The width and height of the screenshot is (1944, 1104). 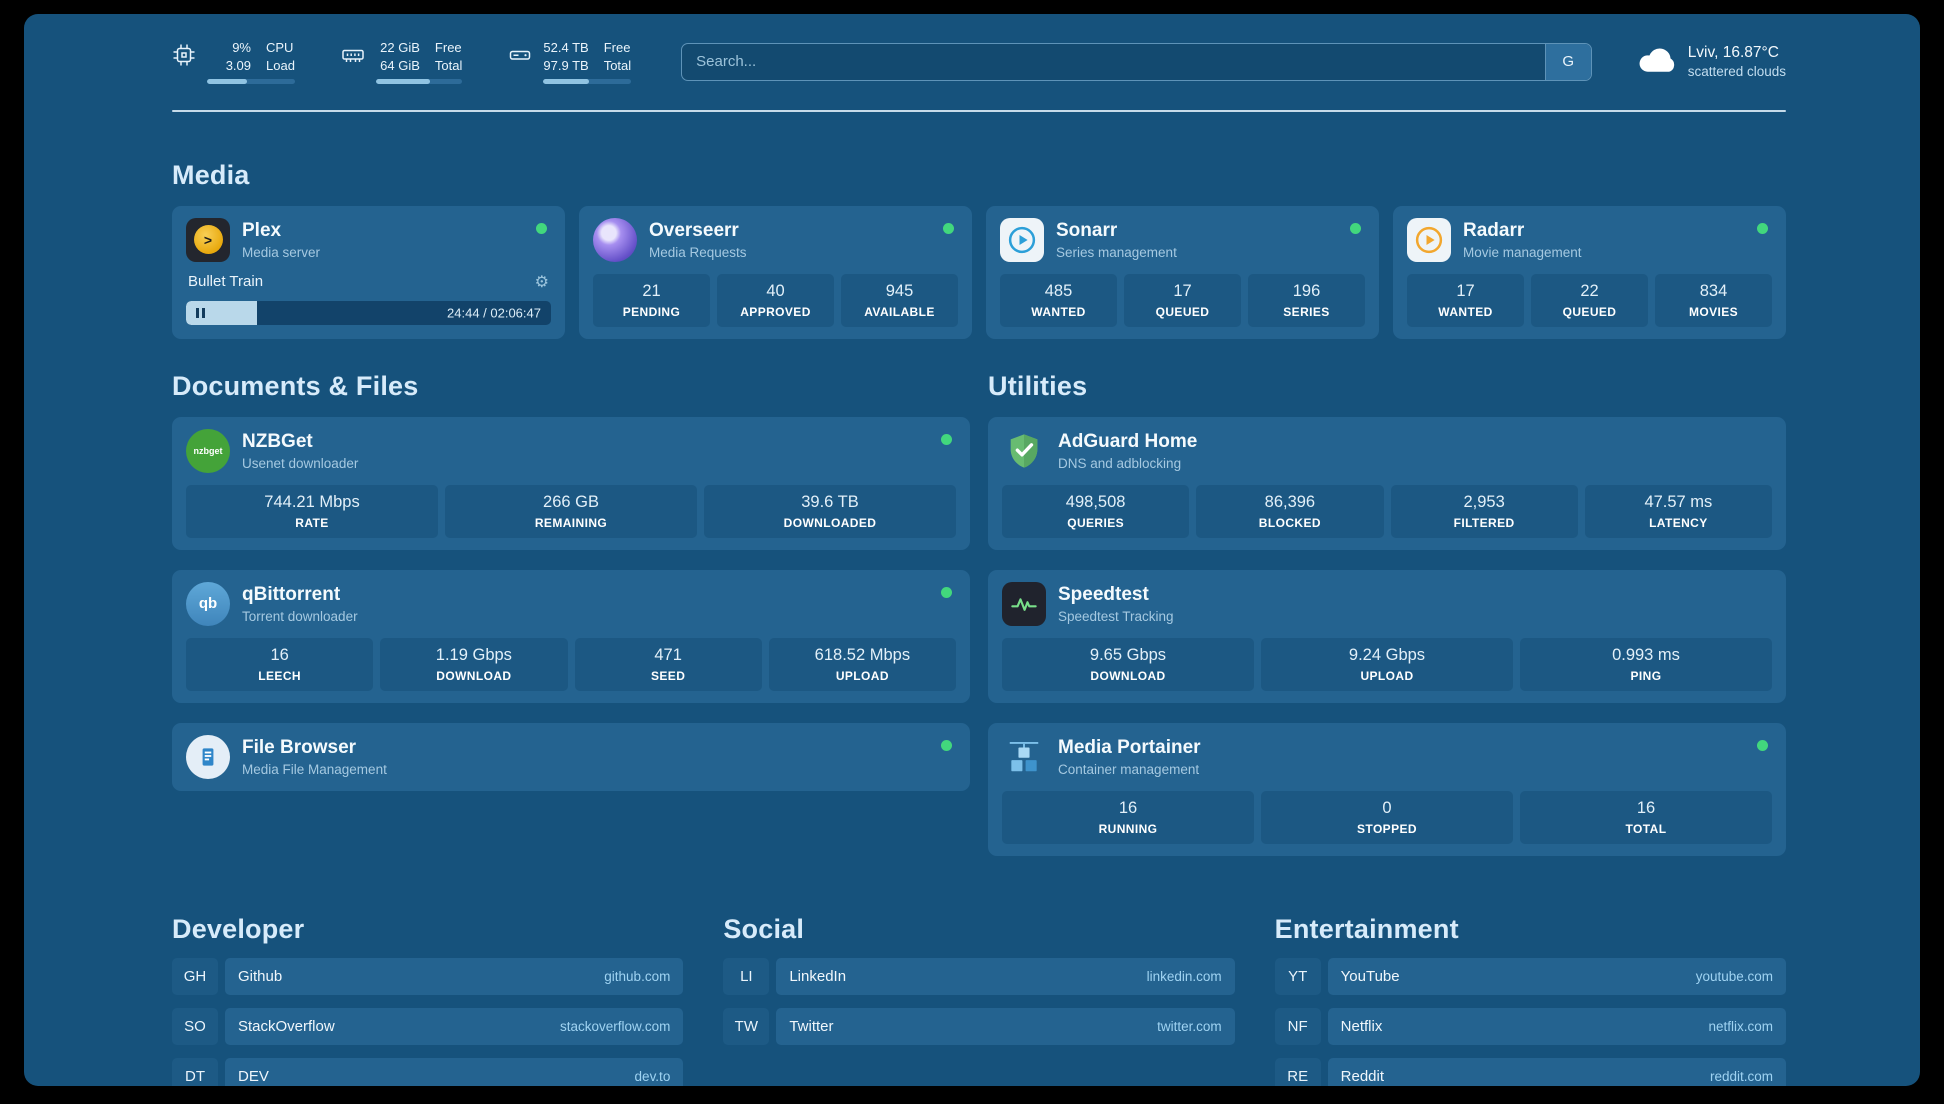 I want to click on stat-value: 2,953, so click(x=1484, y=501).